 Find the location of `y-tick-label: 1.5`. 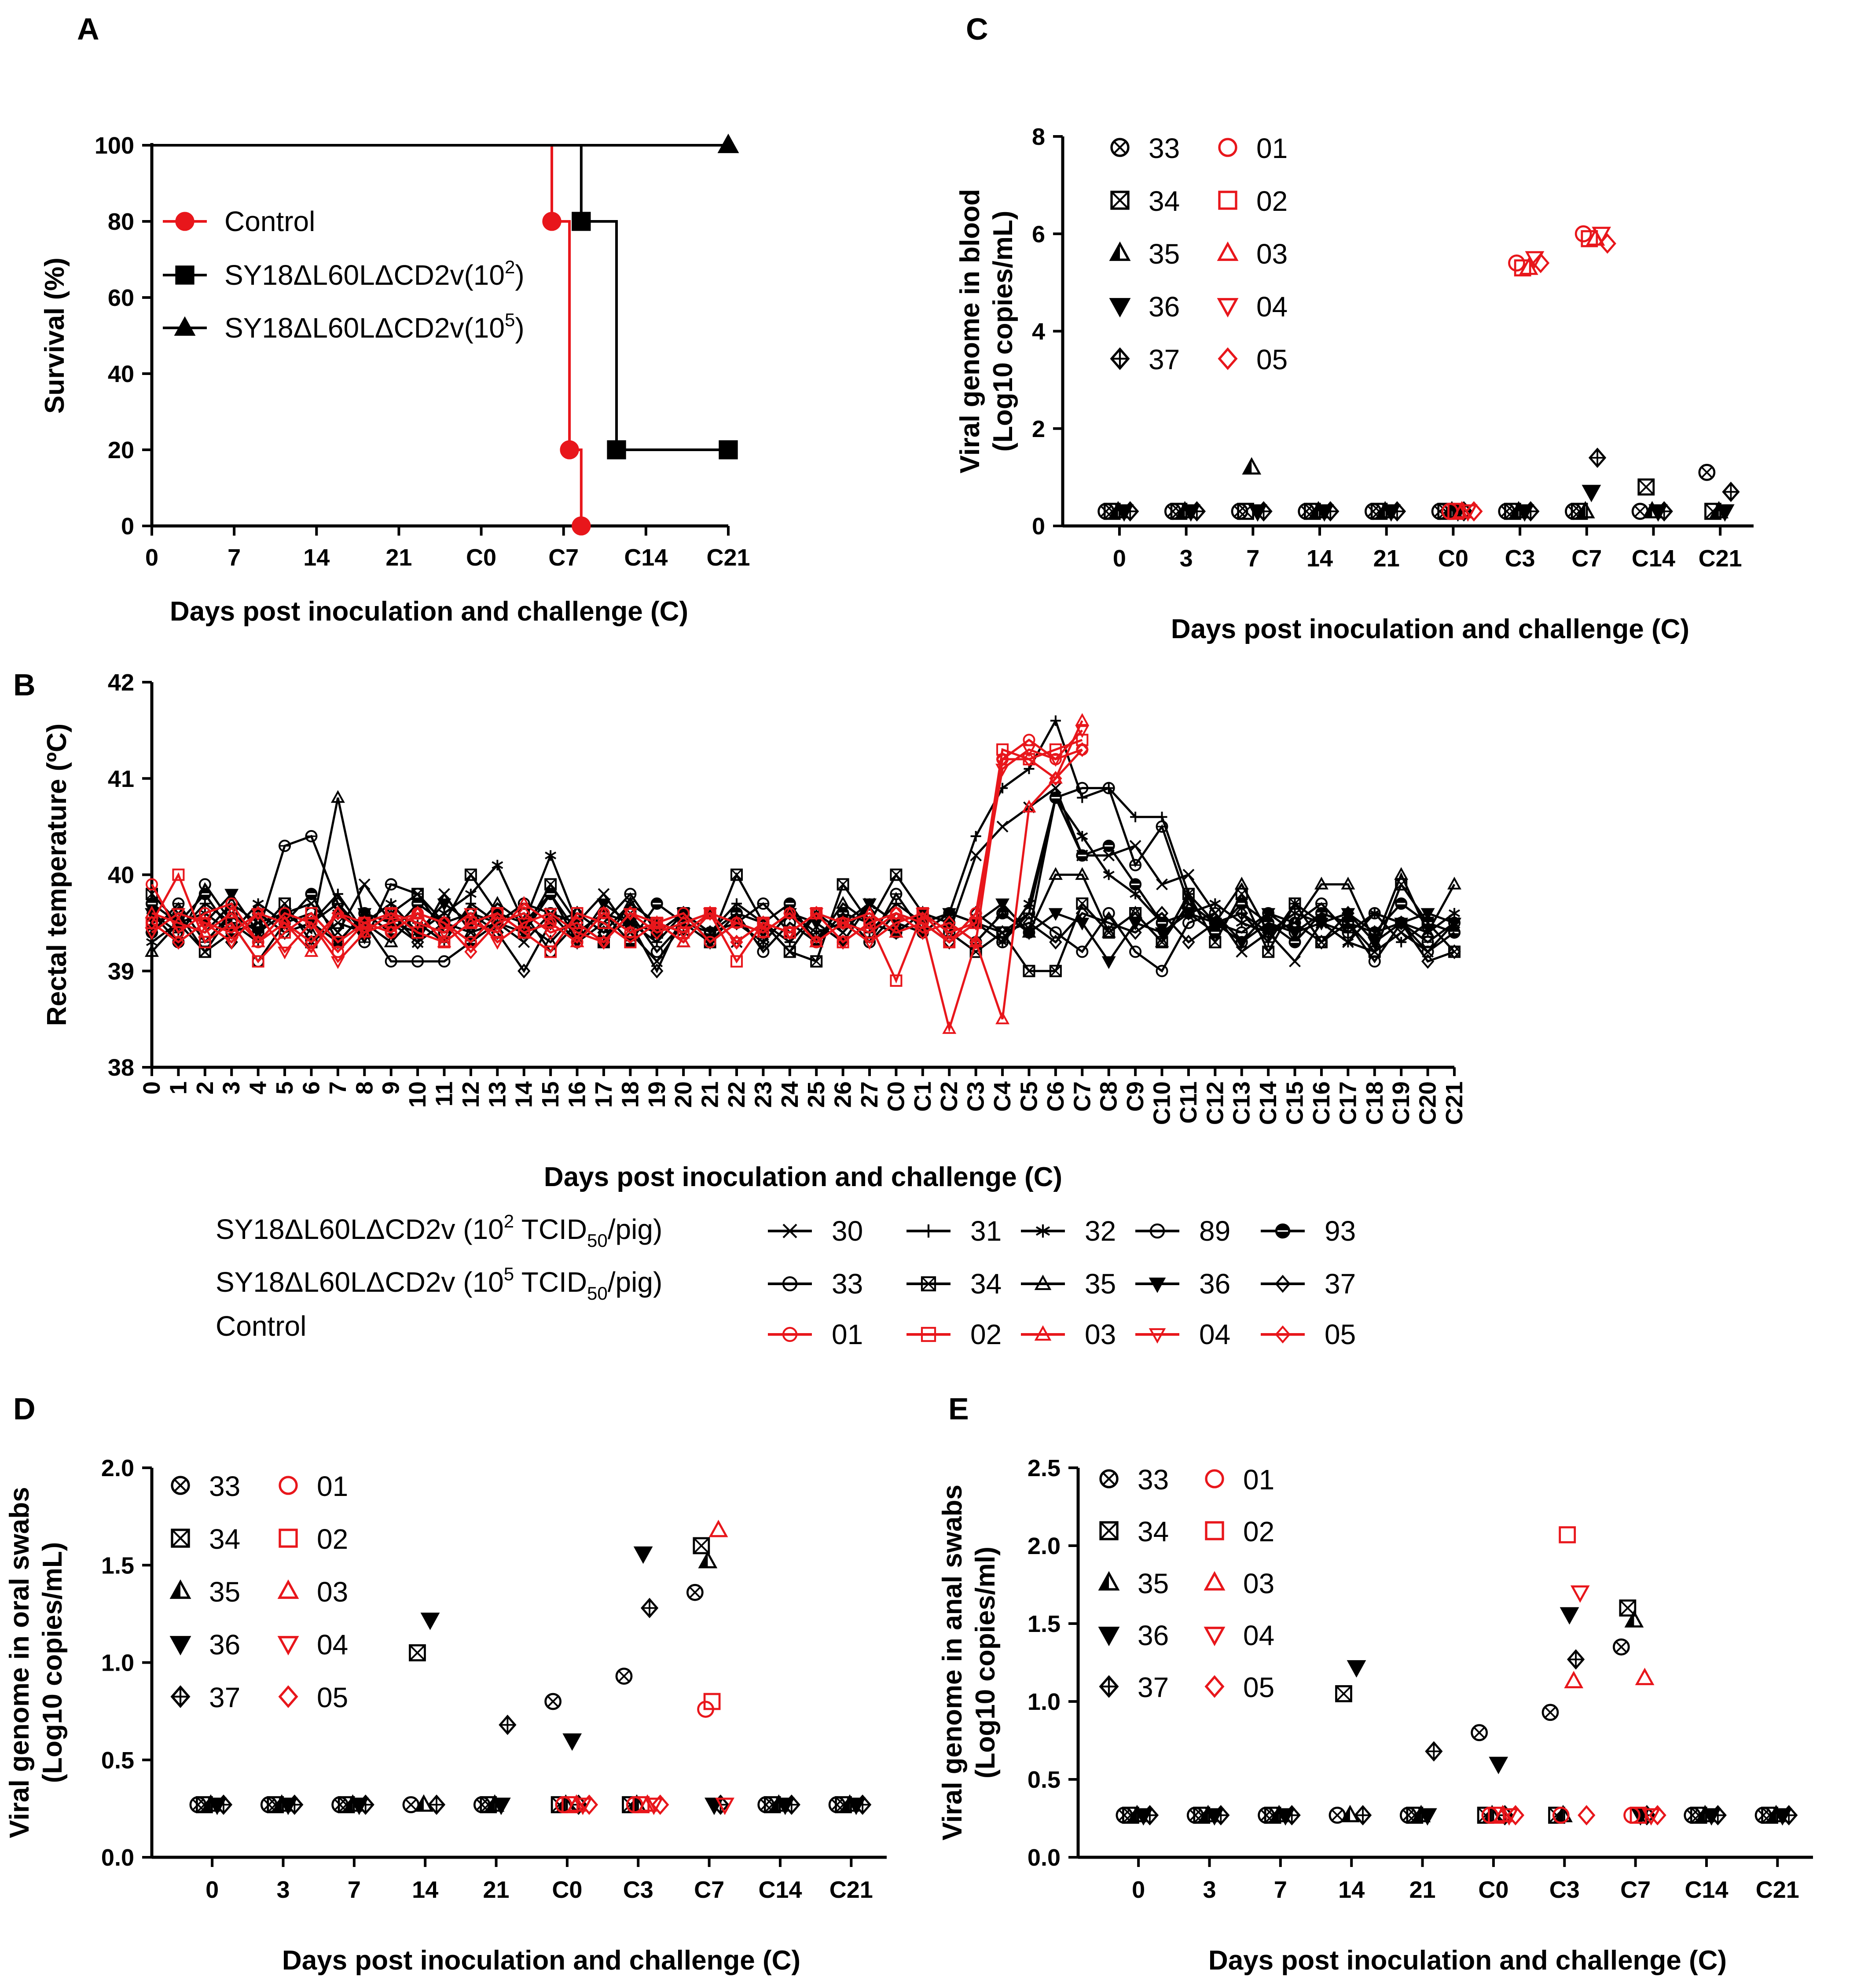

y-tick-label: 1.5 is located at coordinates (1044, 1624).